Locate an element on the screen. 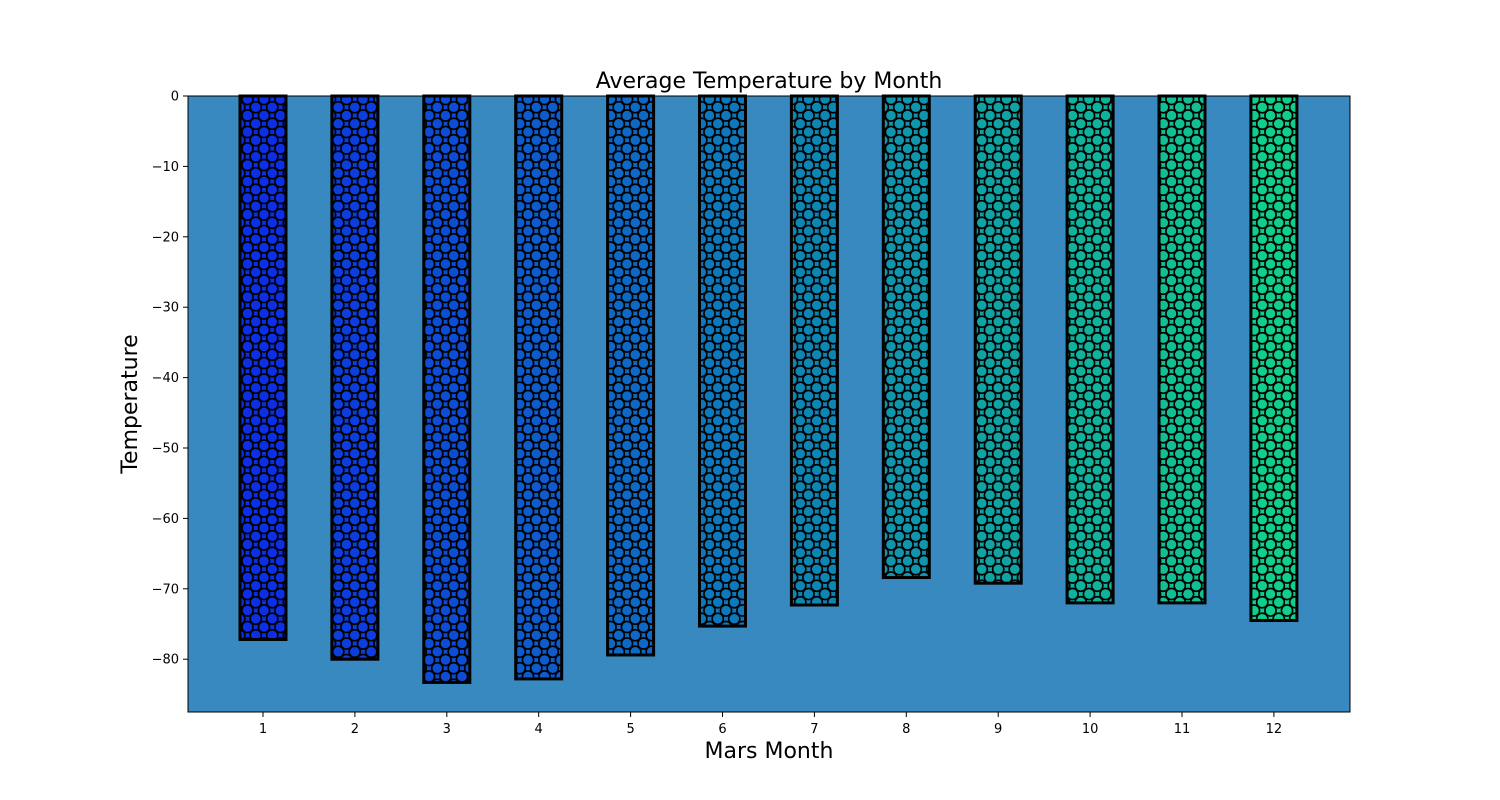  y-tick-label: −40 is located at coordinates (165, 378).